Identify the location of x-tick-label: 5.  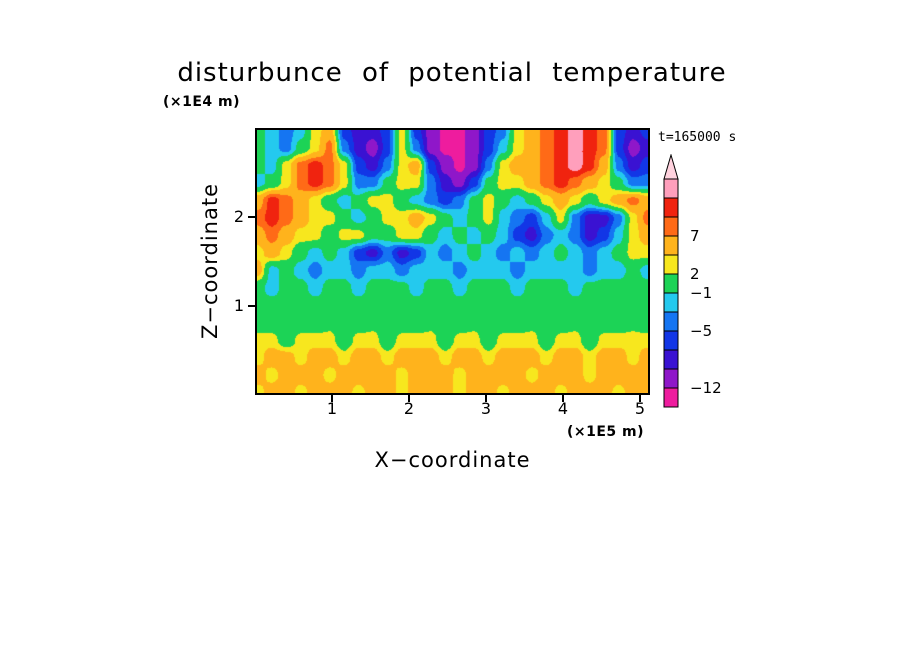
(640, 408).